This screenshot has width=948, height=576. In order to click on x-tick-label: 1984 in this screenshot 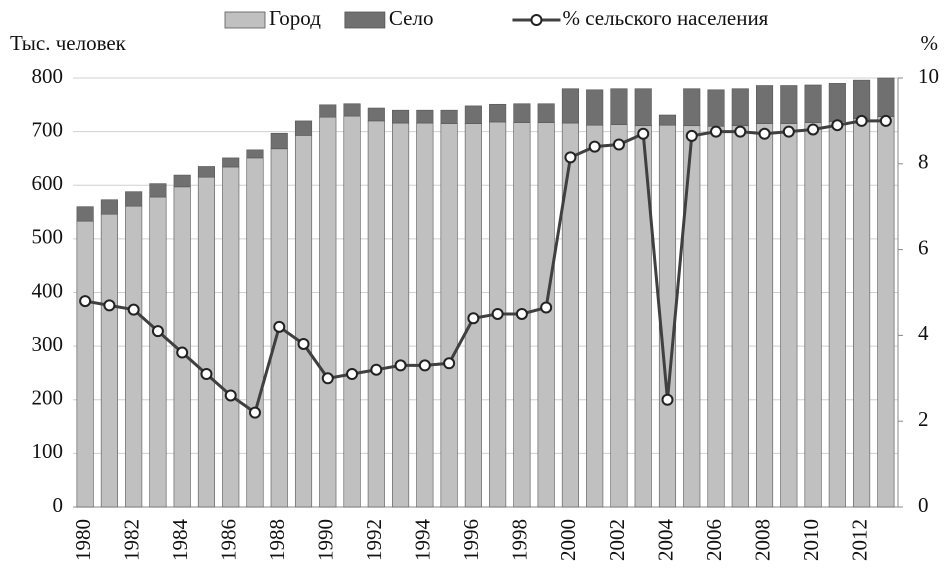, I will do `click(180, 540)`.